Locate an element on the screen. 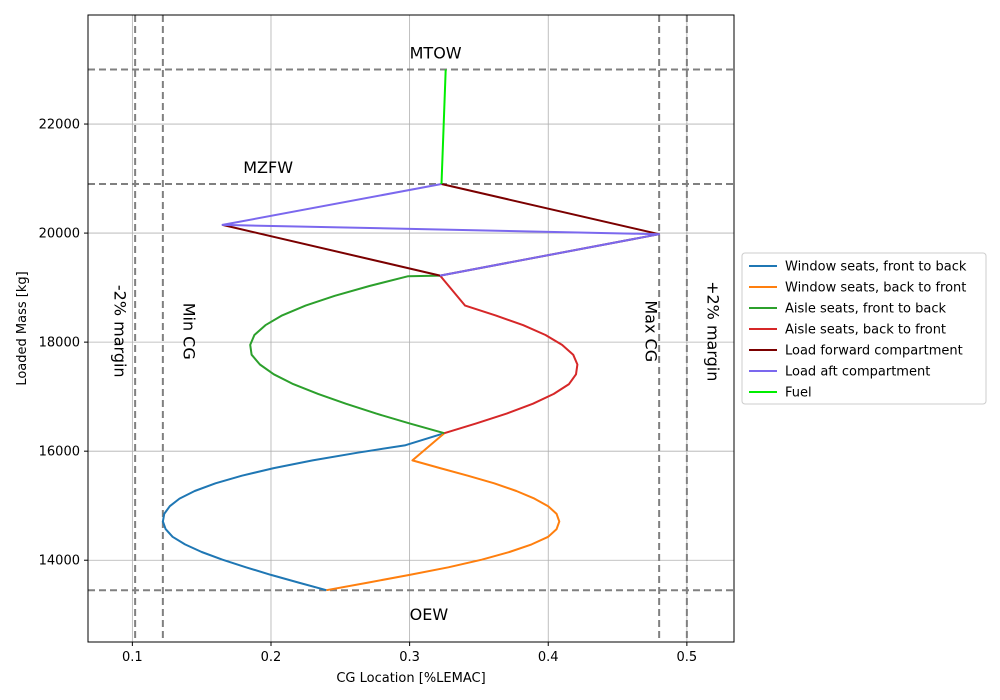 The height and width of the screenshot is (700, 1000). y-tick-label: 18000 is located at coordinates (59, 343).